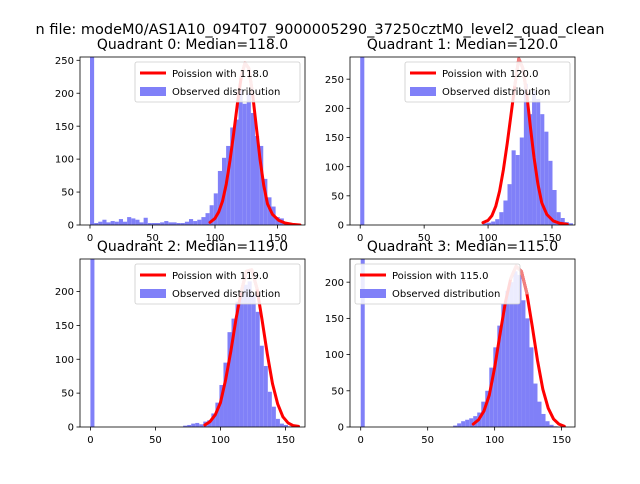 The height and width of the screenshot is (484, 640). Describe the element at coordinates (561, 440) in the screenshot. I see `quadrant-3-xtick-label: 150` at that location.